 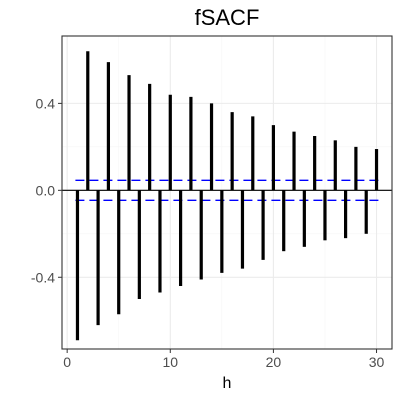 I want to click on x-tick-label: 20, so click(x=274, y=362).